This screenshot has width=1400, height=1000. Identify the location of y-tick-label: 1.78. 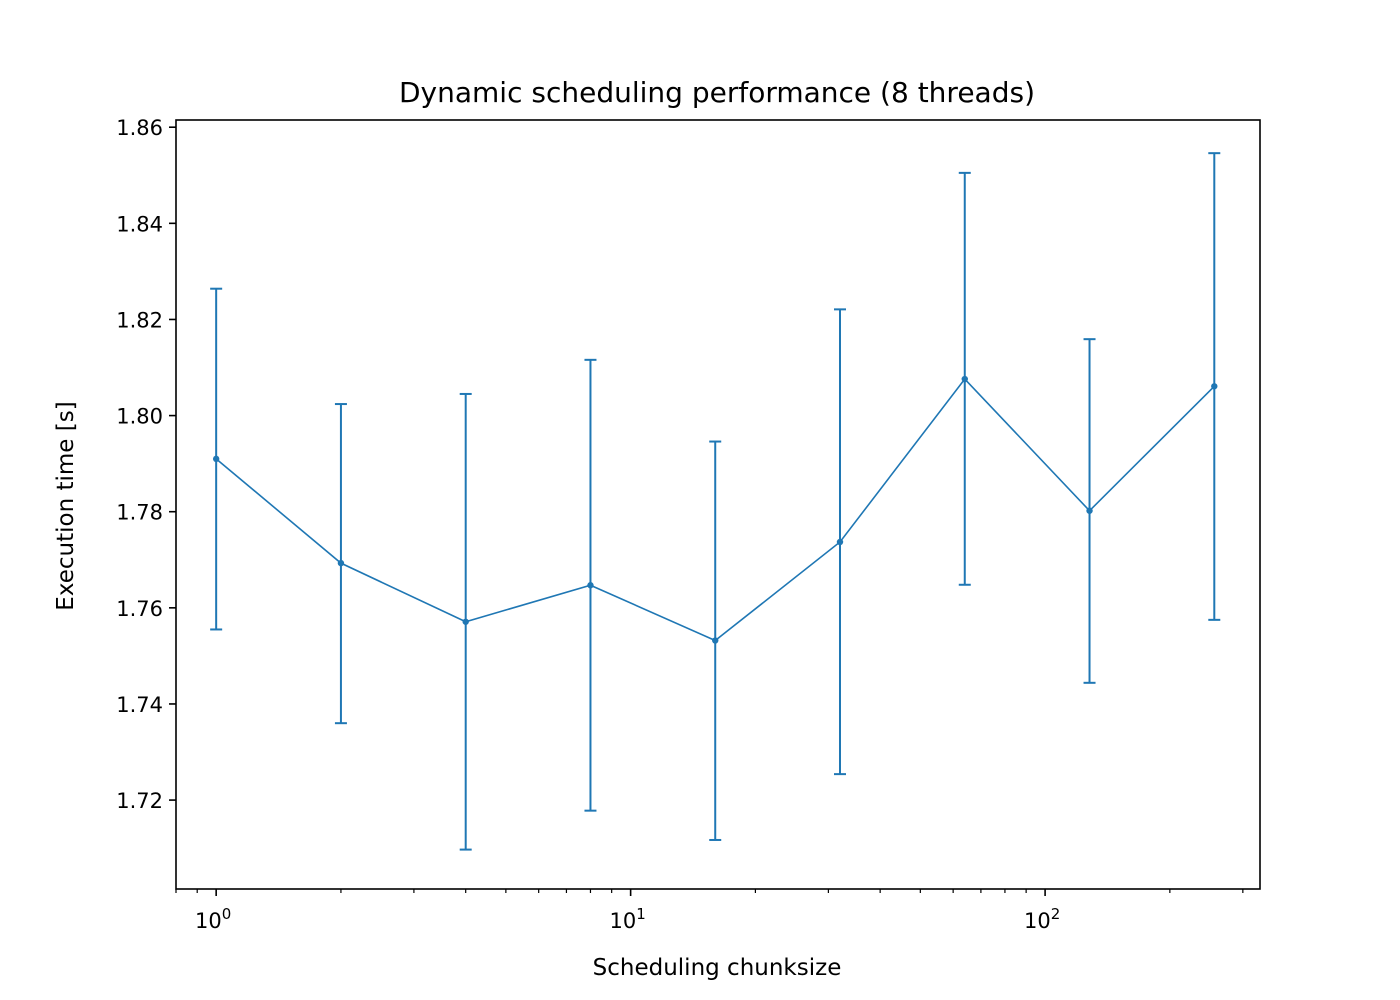
(139, 513).